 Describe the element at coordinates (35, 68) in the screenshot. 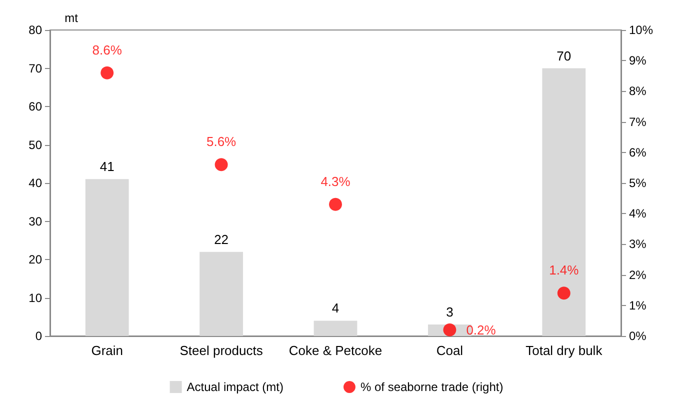

I see `y-tick-label: 70` at that location.